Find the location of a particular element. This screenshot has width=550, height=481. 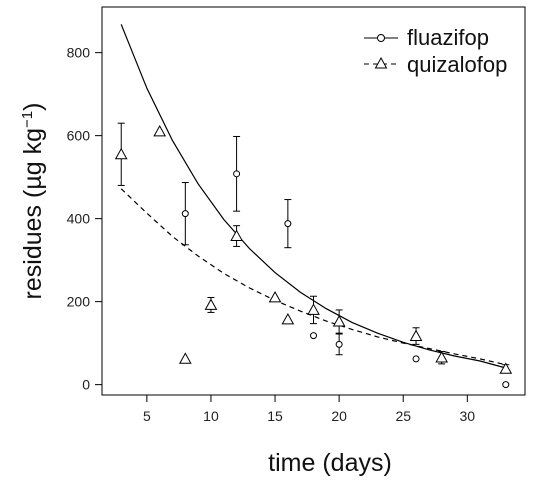

x-axis-title: time (days) is located at coordinates (330, 463).